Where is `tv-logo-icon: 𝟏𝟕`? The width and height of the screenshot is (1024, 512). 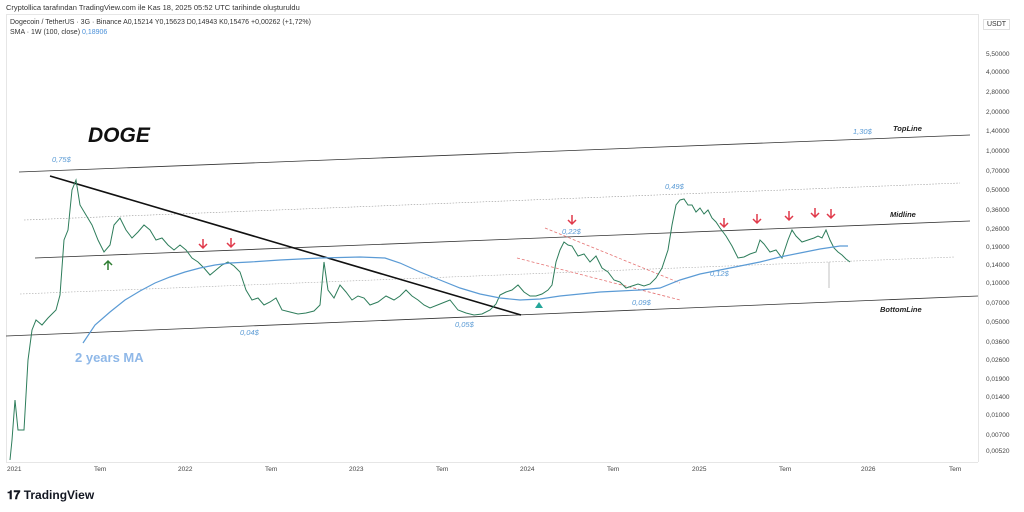 tv-logo-icon: 𝟏𝟕 is located at coordinates (15, 495).